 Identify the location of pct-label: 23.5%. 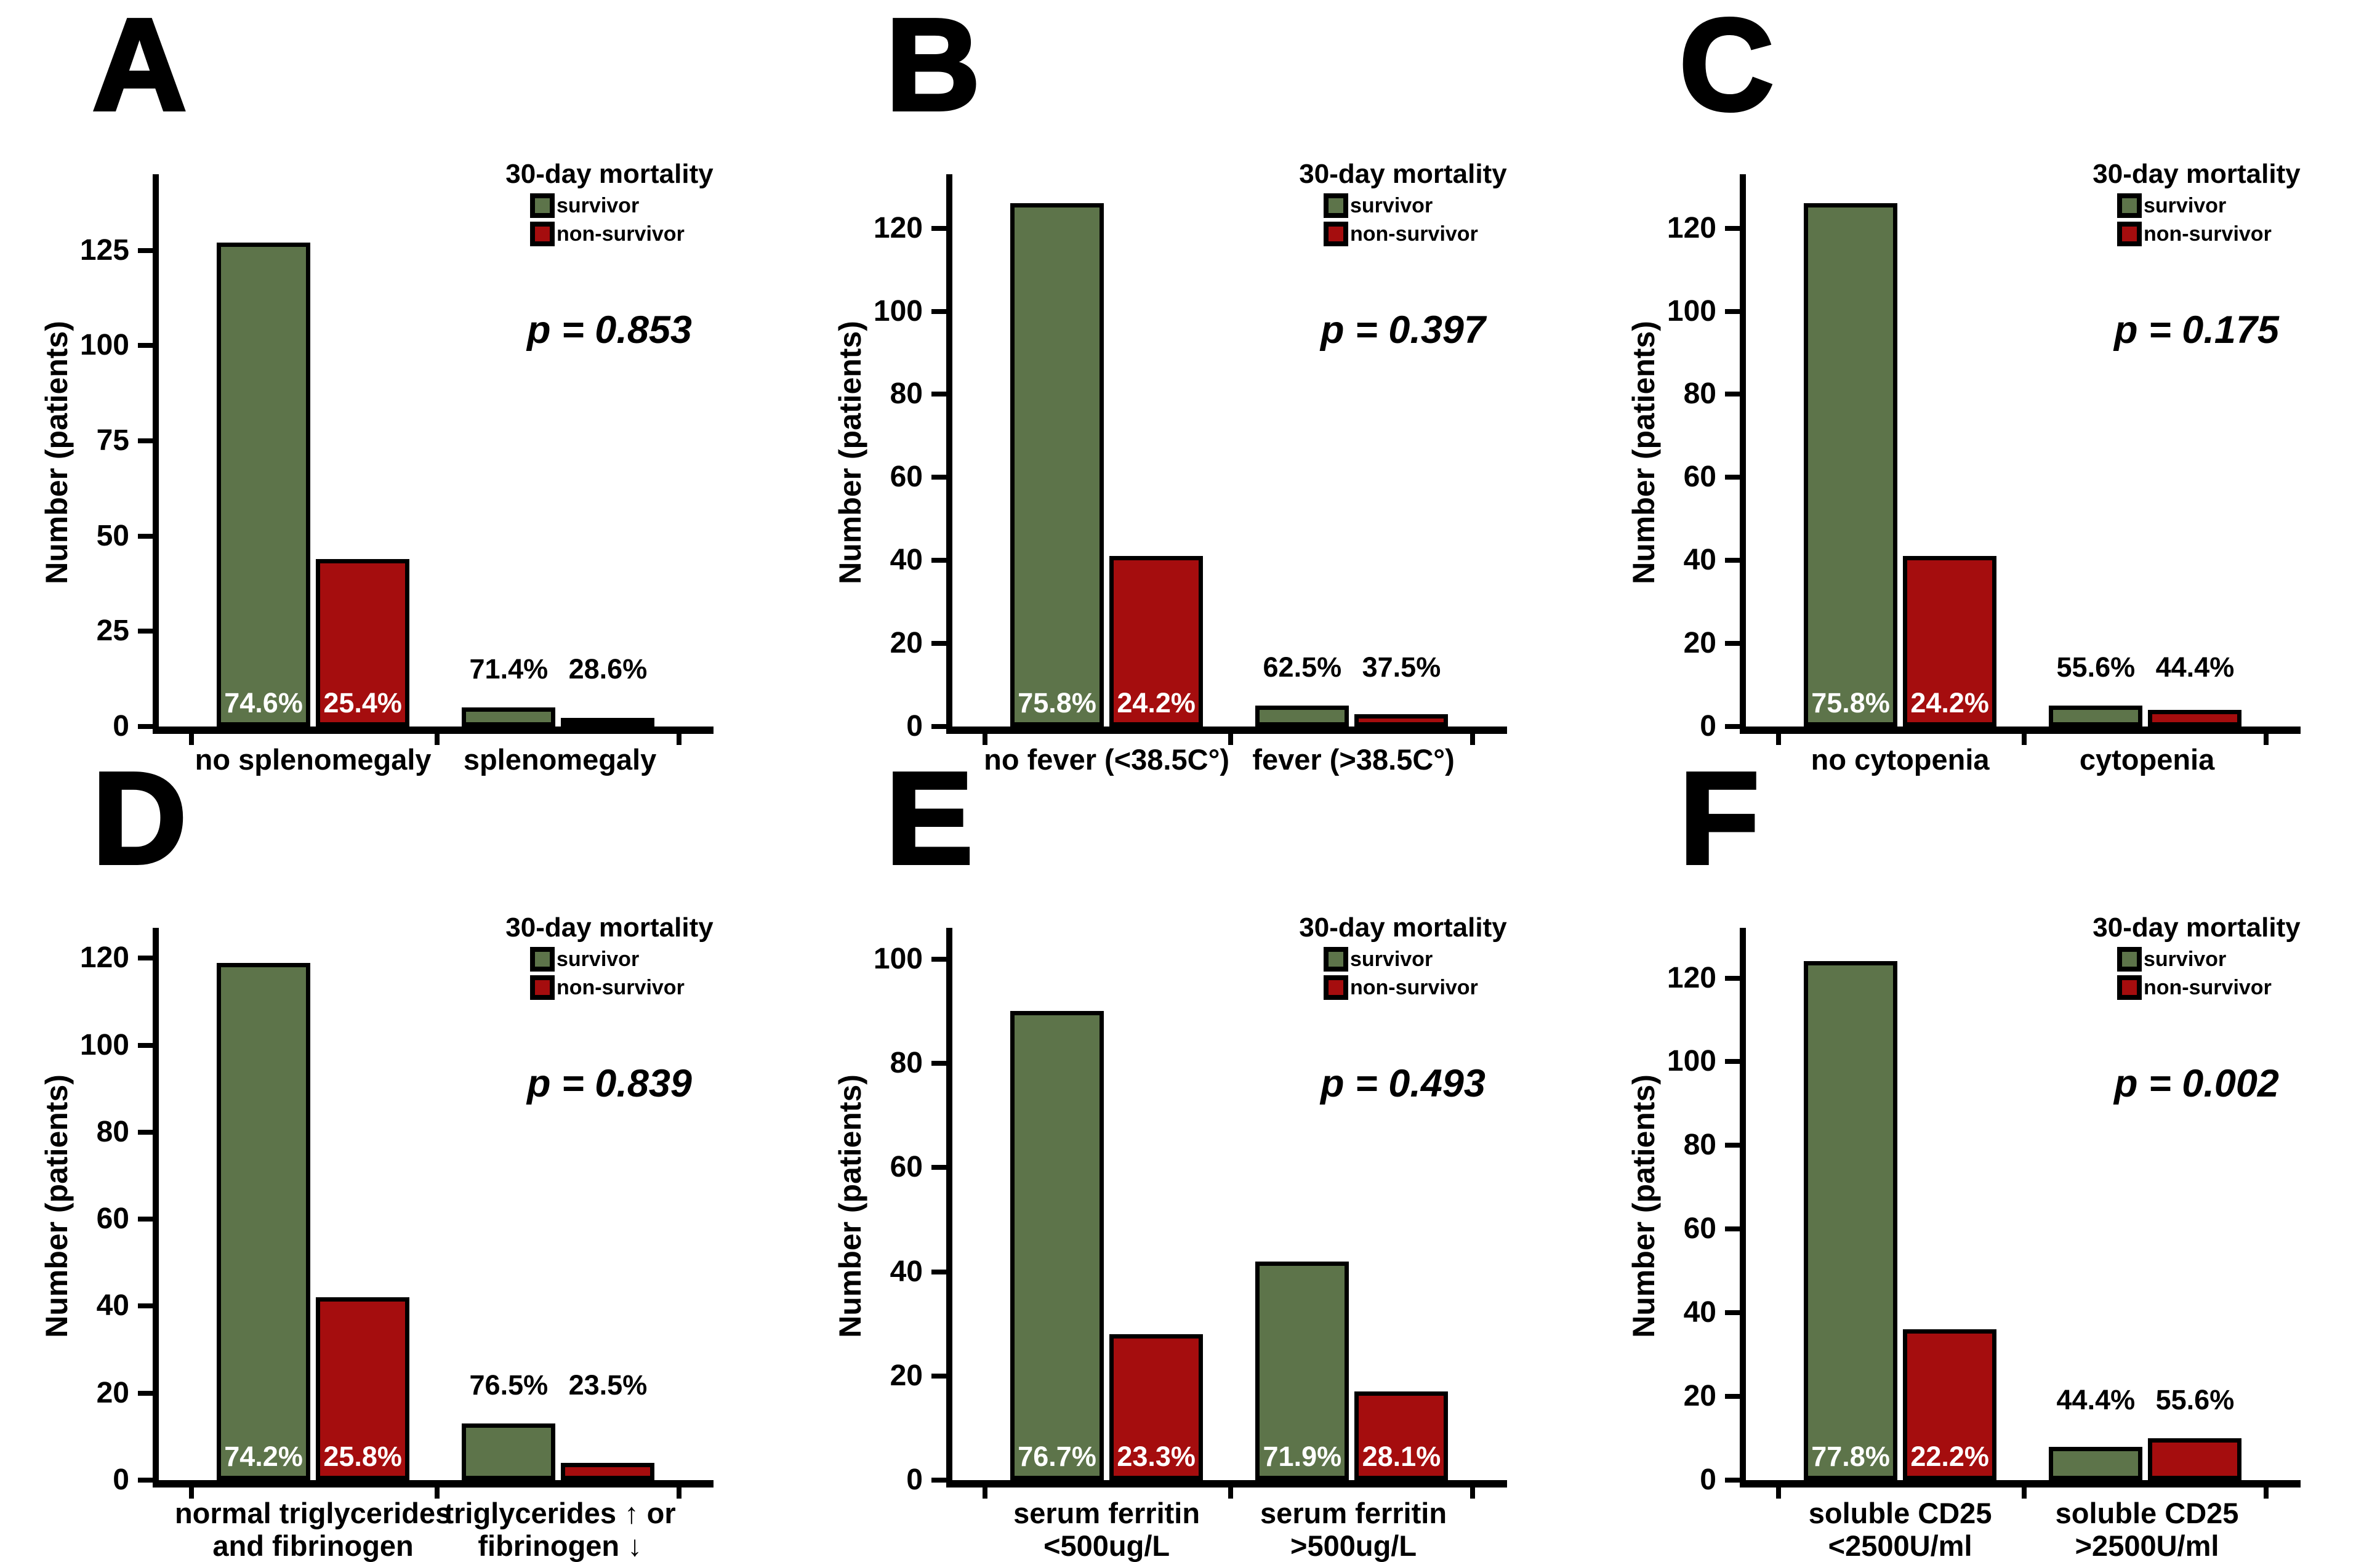
(608, 1385).